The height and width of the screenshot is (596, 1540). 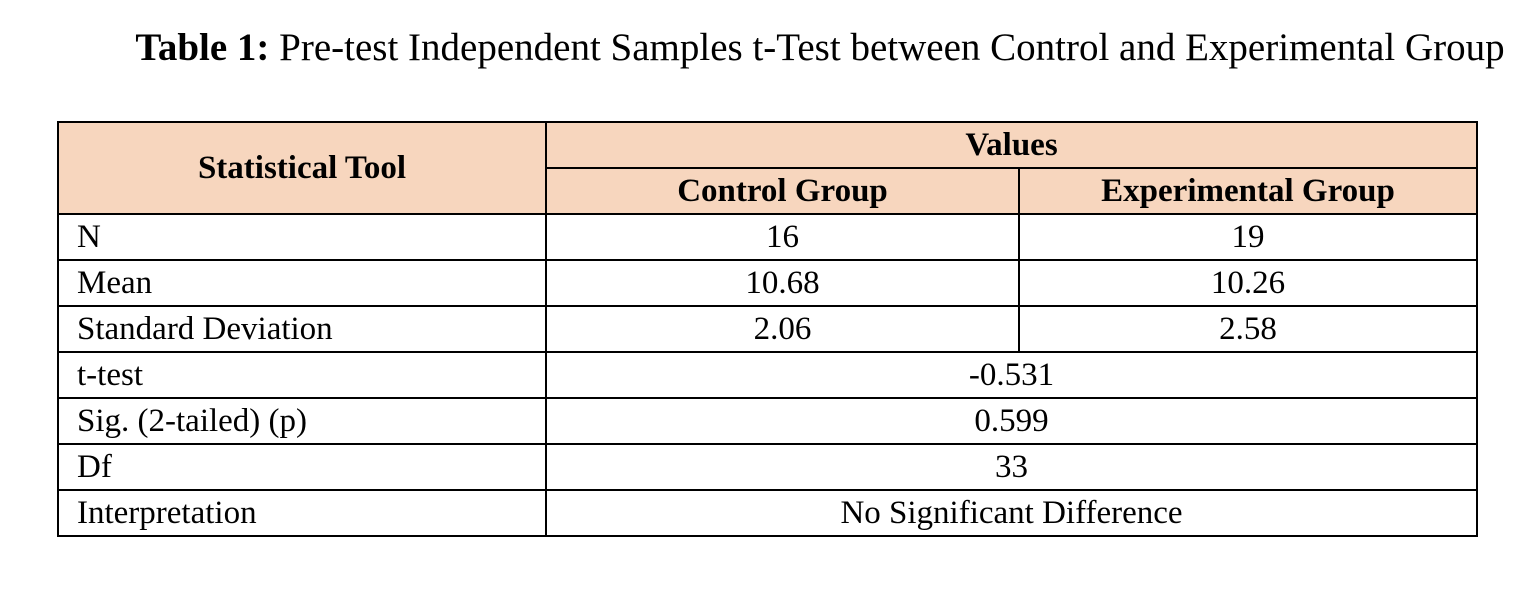 What do you see at coordinates (1248, 237) in the screenshot?
I see `experimental-value: 19` at bounding box center [1248, 237].